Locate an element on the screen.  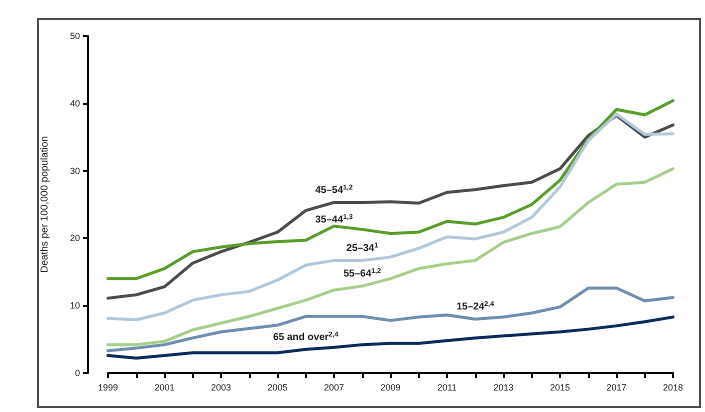
x-tick-label: 2009 is located at coordinates (390, 387).